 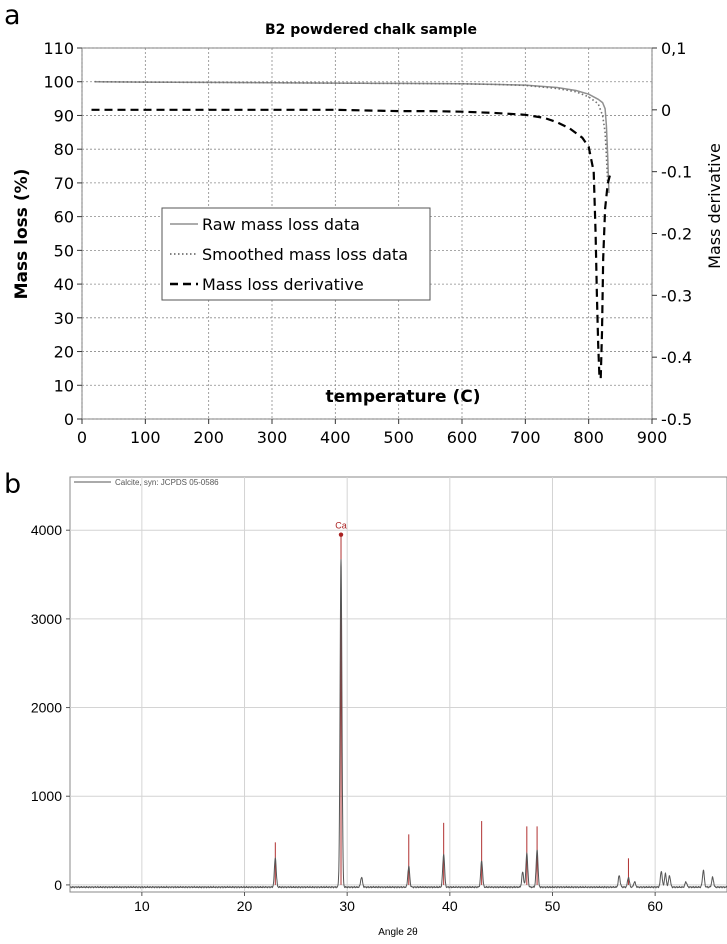 What do you see at coordinates (673, 48) in the screenshot?
I see `y2-tick-label: 0,1` at bounding box center [673, 48].